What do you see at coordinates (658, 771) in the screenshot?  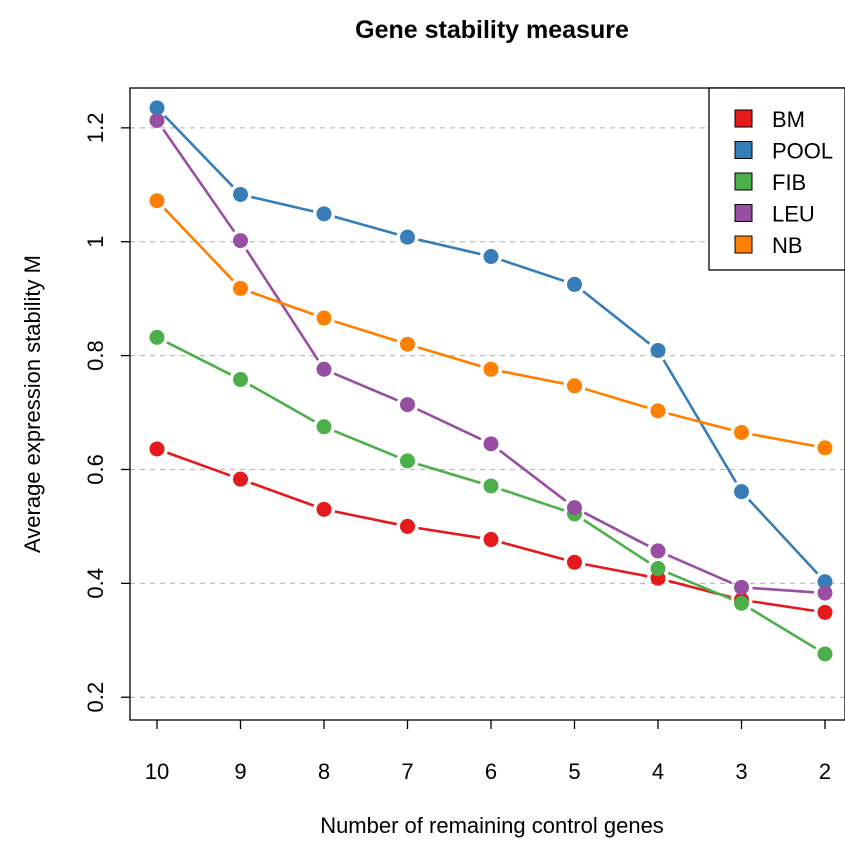 I see `x-tick-label: 4` at bounding box center [658, 771].